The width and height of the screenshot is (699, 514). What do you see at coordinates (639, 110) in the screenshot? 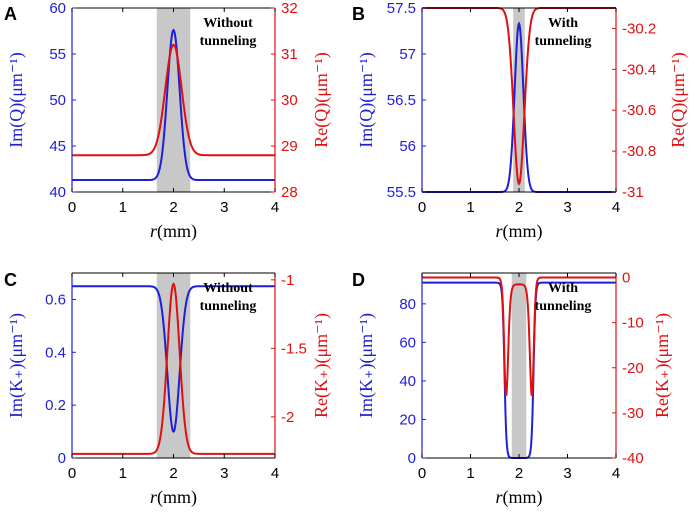
I see `y-tick-label-right: -30.6` at bounding box center [639, 110].